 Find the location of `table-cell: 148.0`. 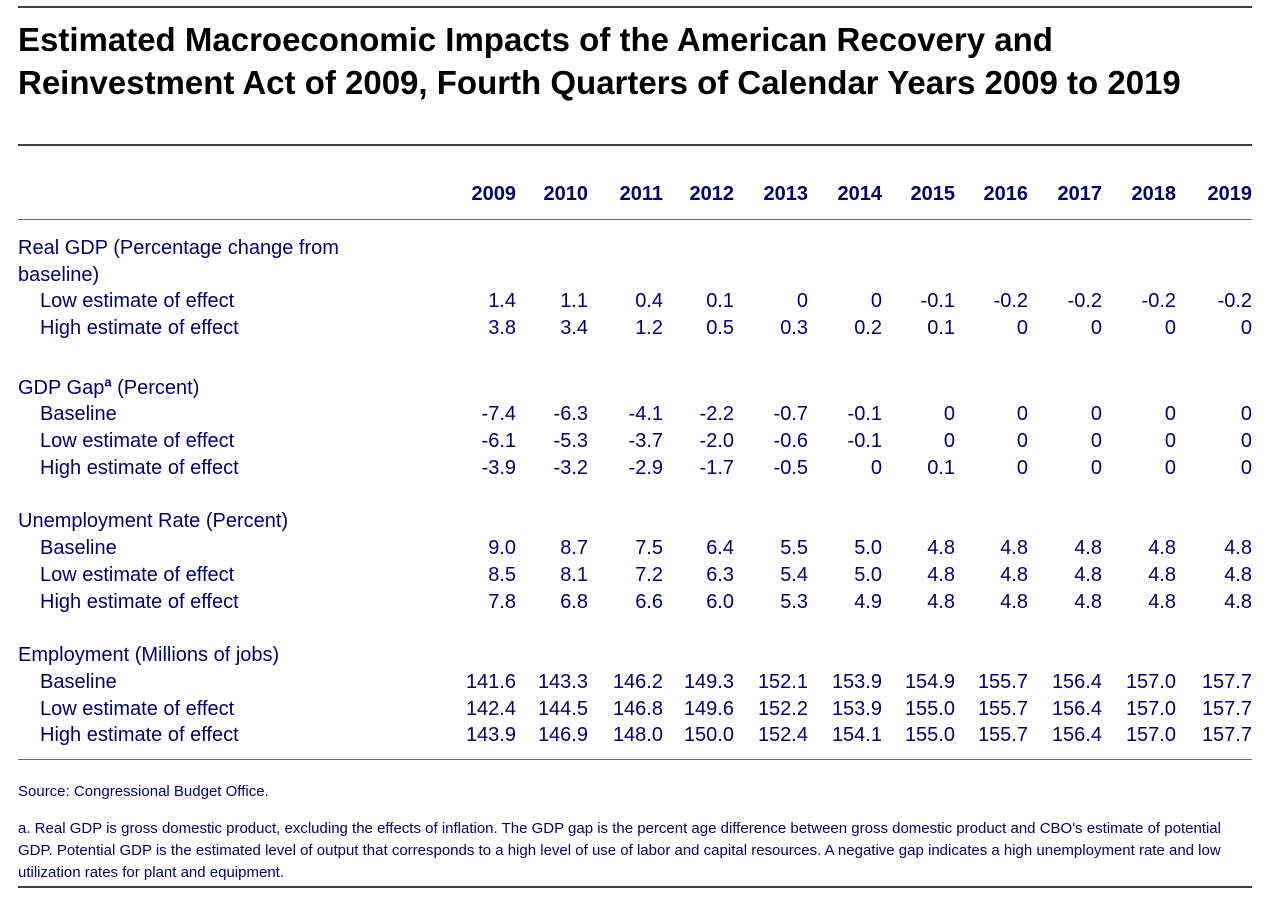

table-cell: 148.0 is located at coordinates (637, 735).